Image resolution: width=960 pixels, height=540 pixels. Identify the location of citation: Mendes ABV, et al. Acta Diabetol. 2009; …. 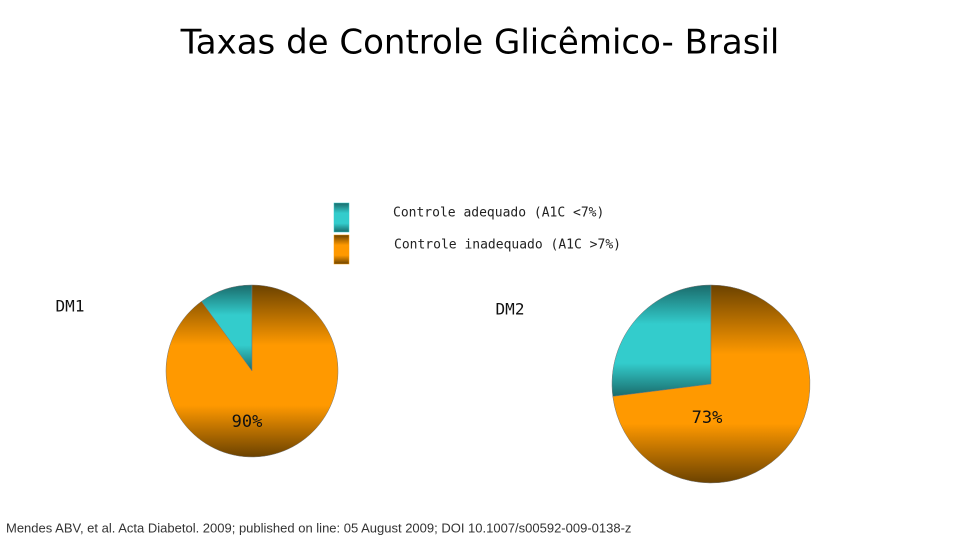
(318, 527).